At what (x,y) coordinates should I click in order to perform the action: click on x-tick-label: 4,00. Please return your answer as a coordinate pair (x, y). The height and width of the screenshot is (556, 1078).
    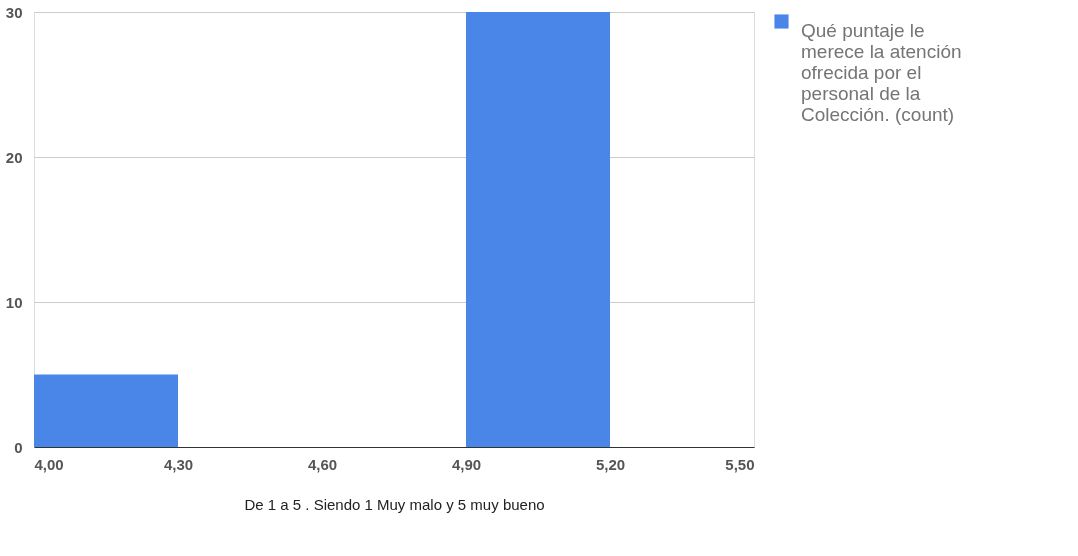
    Looking at the image, I should click on (49, 464).